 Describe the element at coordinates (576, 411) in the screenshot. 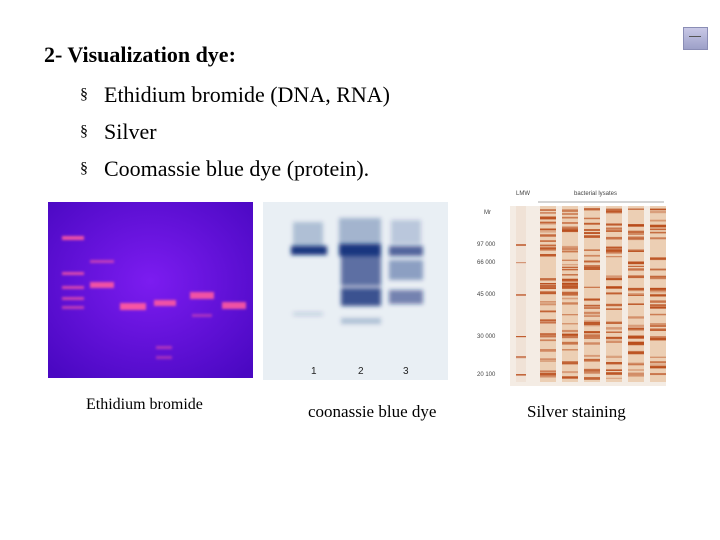

I see `silver-caption: Silver staining` at that location.